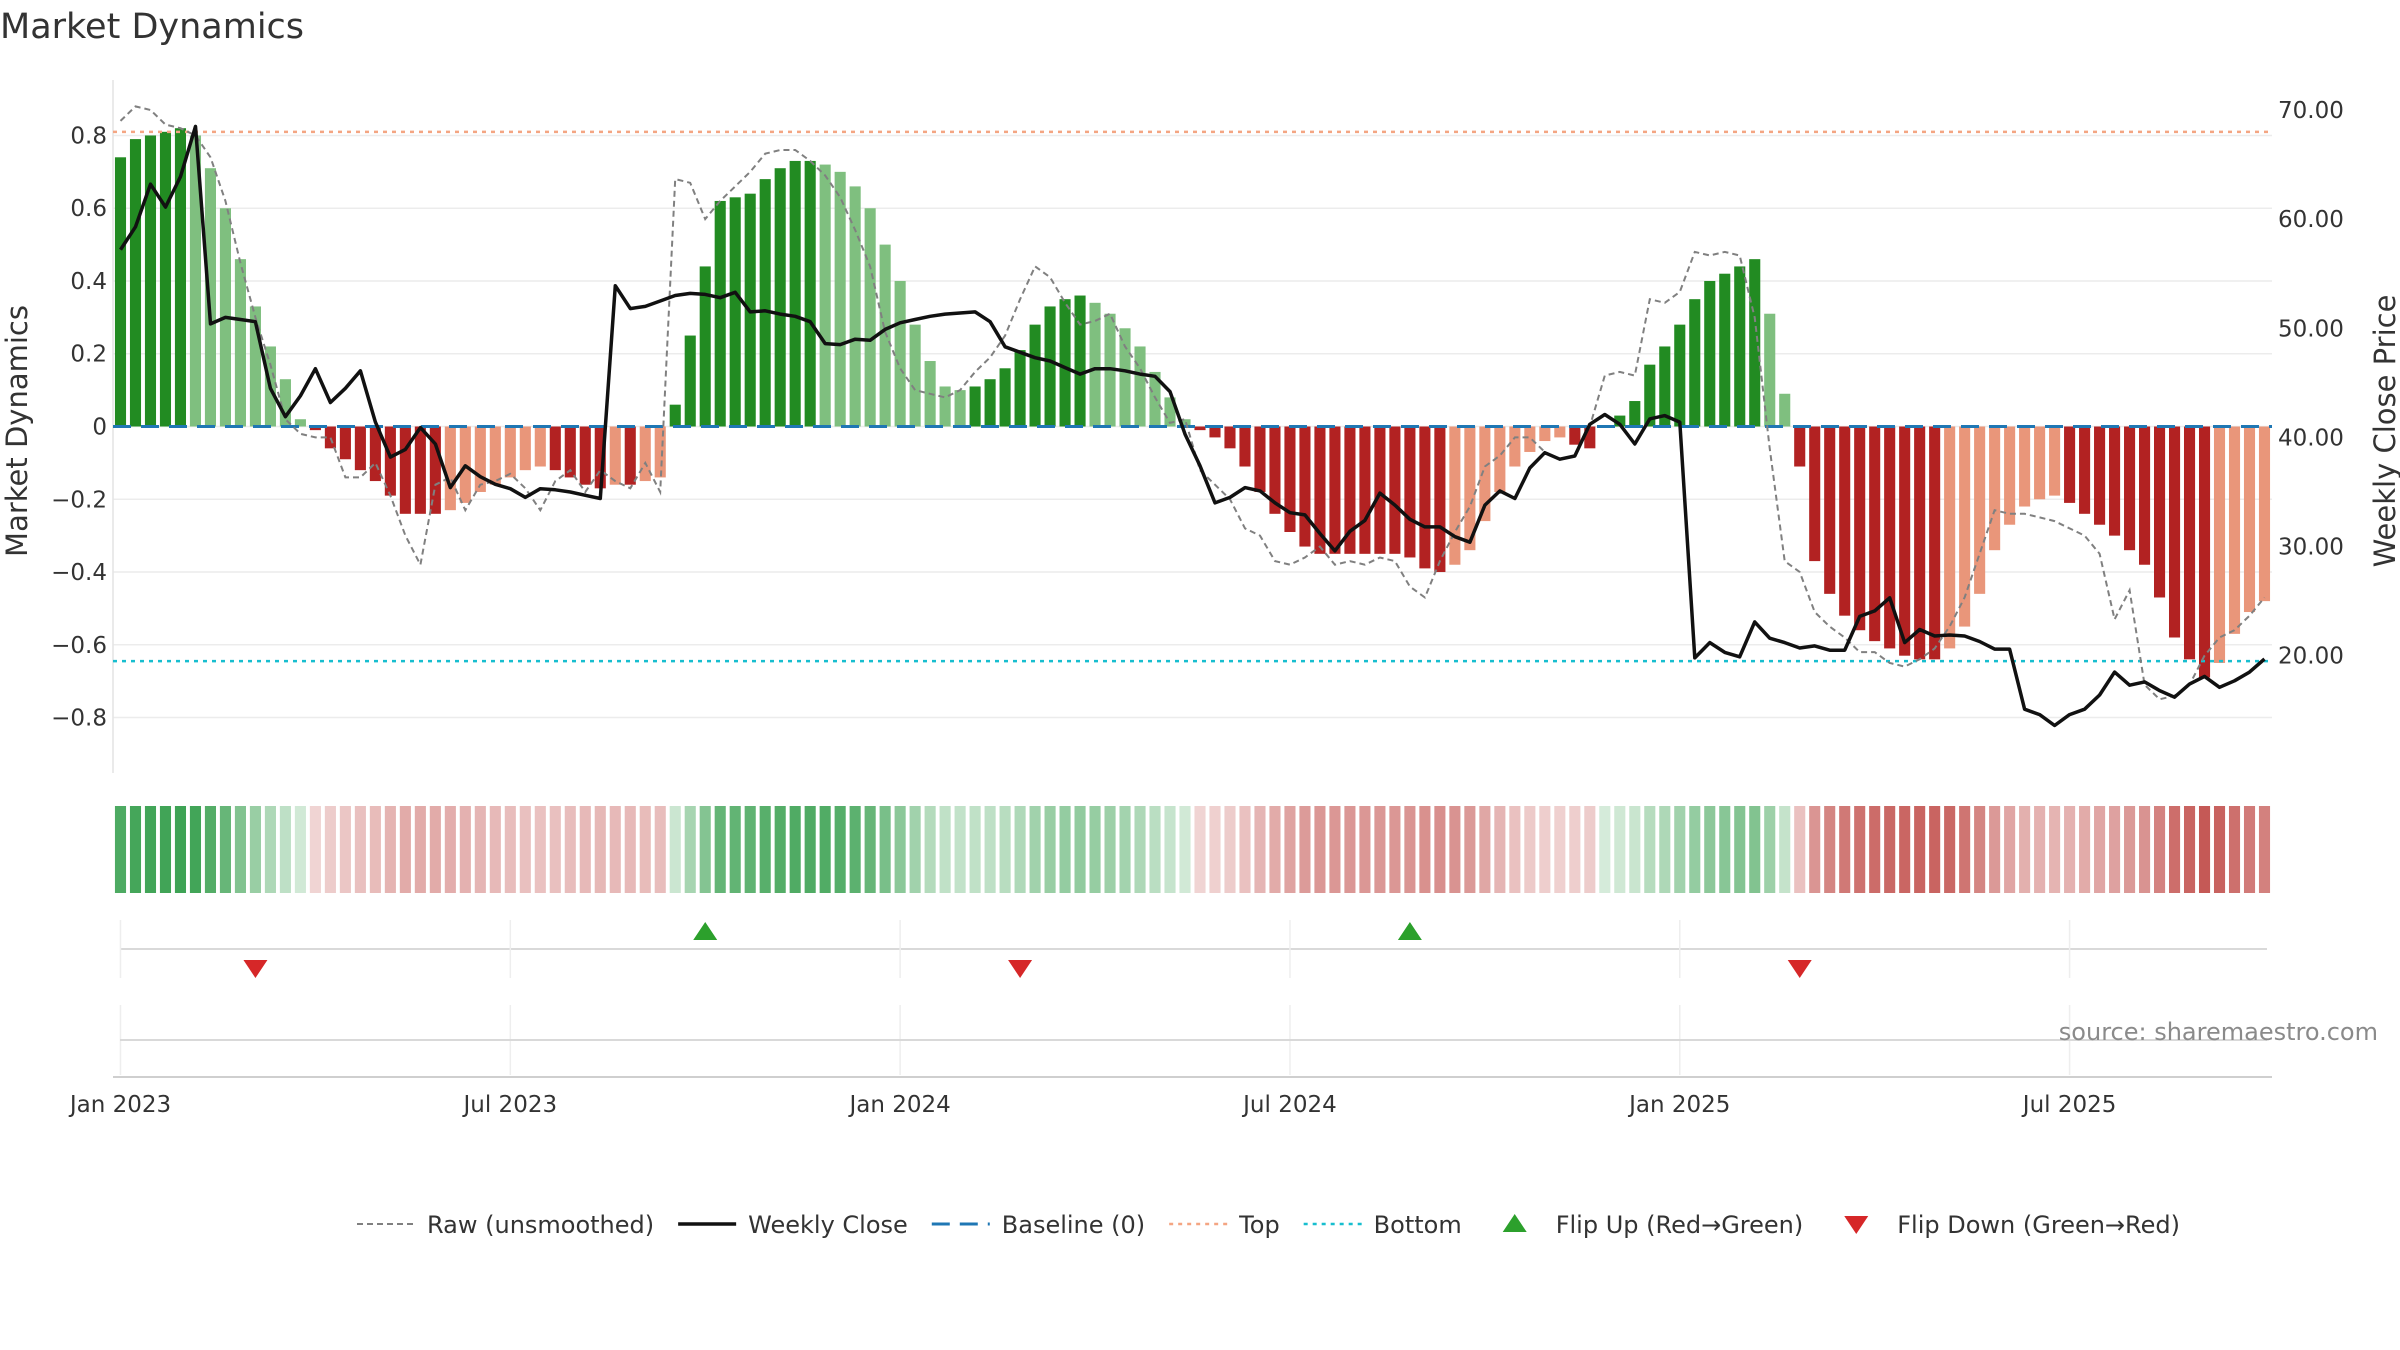  What do you see at coordinates (99, 428) in the screenshot?
I see `y-left-tick-label: 0` at bounding box center [99, 428].